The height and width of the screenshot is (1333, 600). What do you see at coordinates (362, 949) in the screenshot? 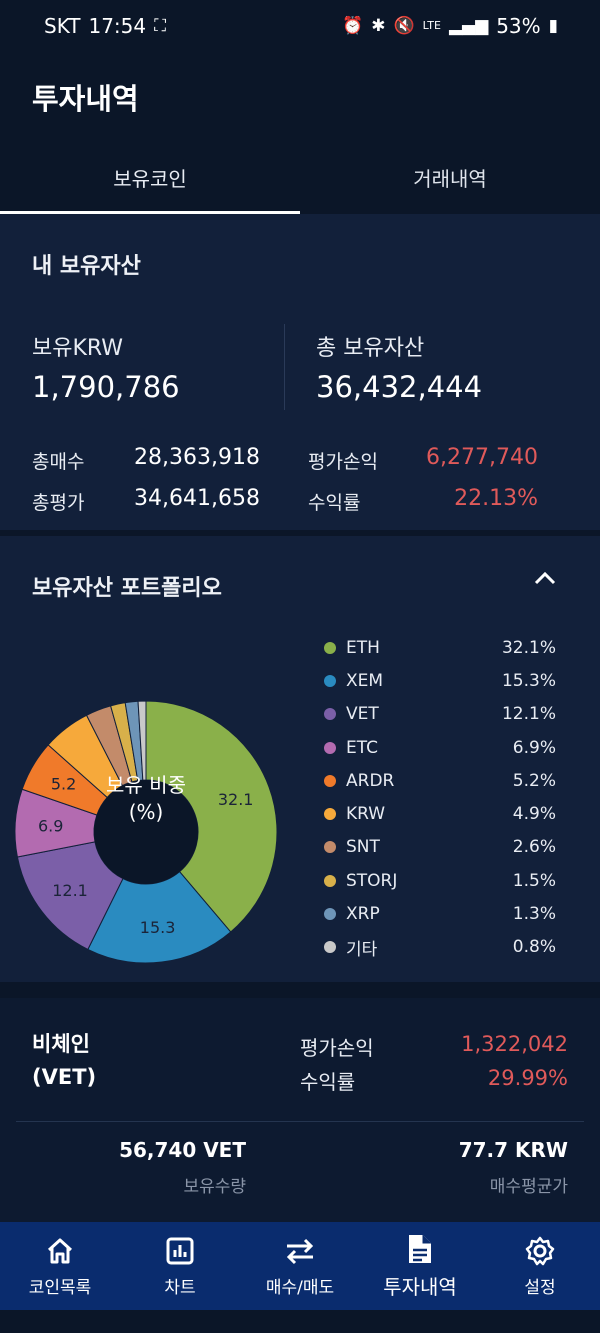
I see `legend-name: 기타` at bounding box center [362, 949].